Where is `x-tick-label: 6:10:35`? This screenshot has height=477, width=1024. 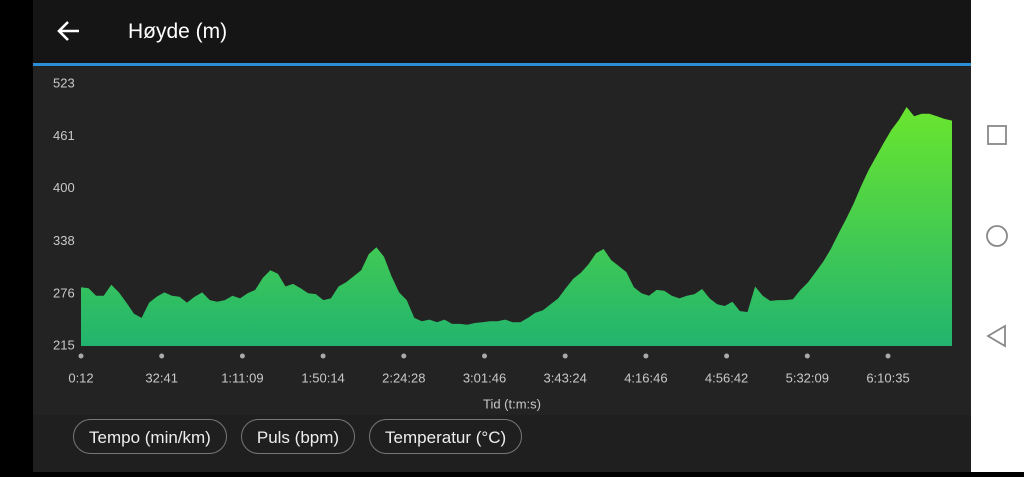 x-tick-label: 6:10:35 is located at coordinates (887, 377).